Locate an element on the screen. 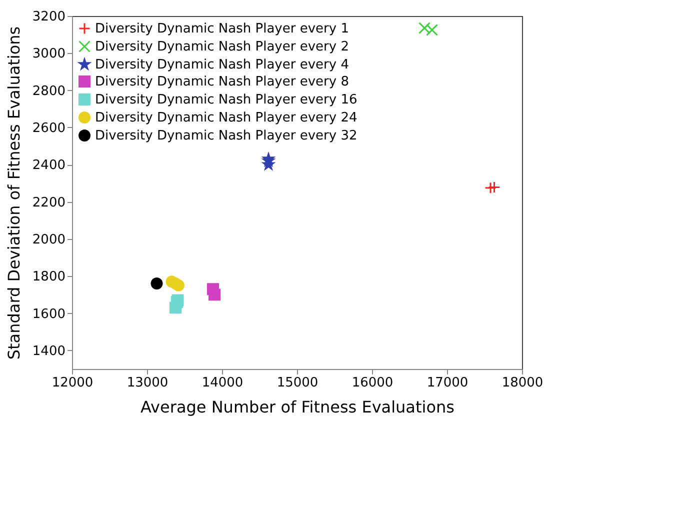 Image resolution: width=688 pixels, height=506 pixels. legend-label: Diversity Dynamic Nash Player every 24 is located at coordinates (226, 118).